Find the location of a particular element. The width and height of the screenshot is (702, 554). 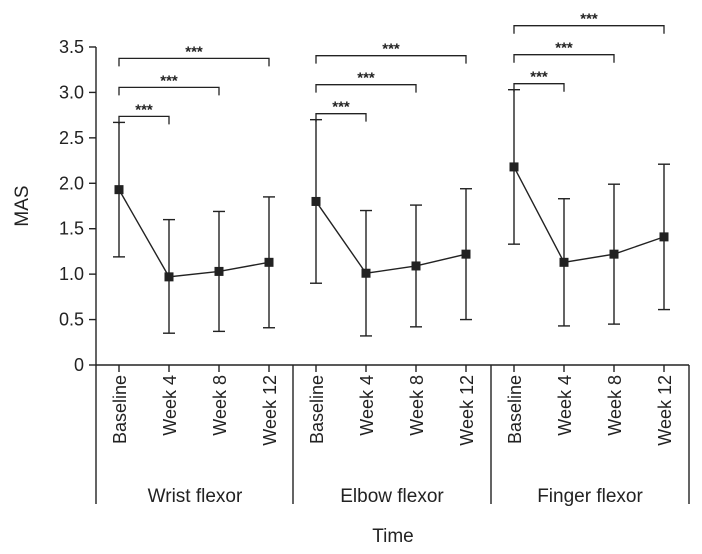

y-axis-label: MAS is located at coordinates (22, 205).